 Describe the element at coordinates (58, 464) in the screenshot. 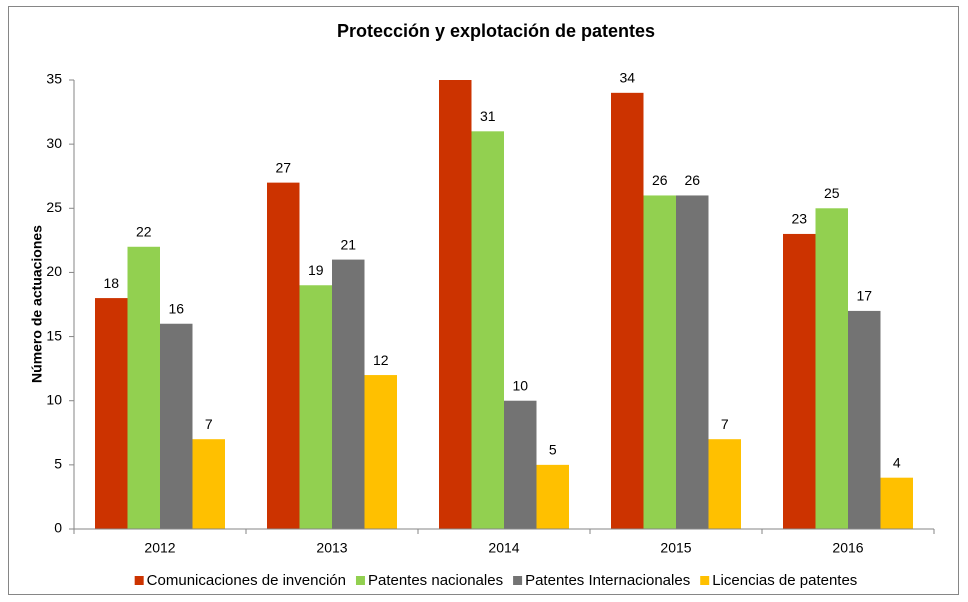

I see `y-tick-label: 5` at that location.